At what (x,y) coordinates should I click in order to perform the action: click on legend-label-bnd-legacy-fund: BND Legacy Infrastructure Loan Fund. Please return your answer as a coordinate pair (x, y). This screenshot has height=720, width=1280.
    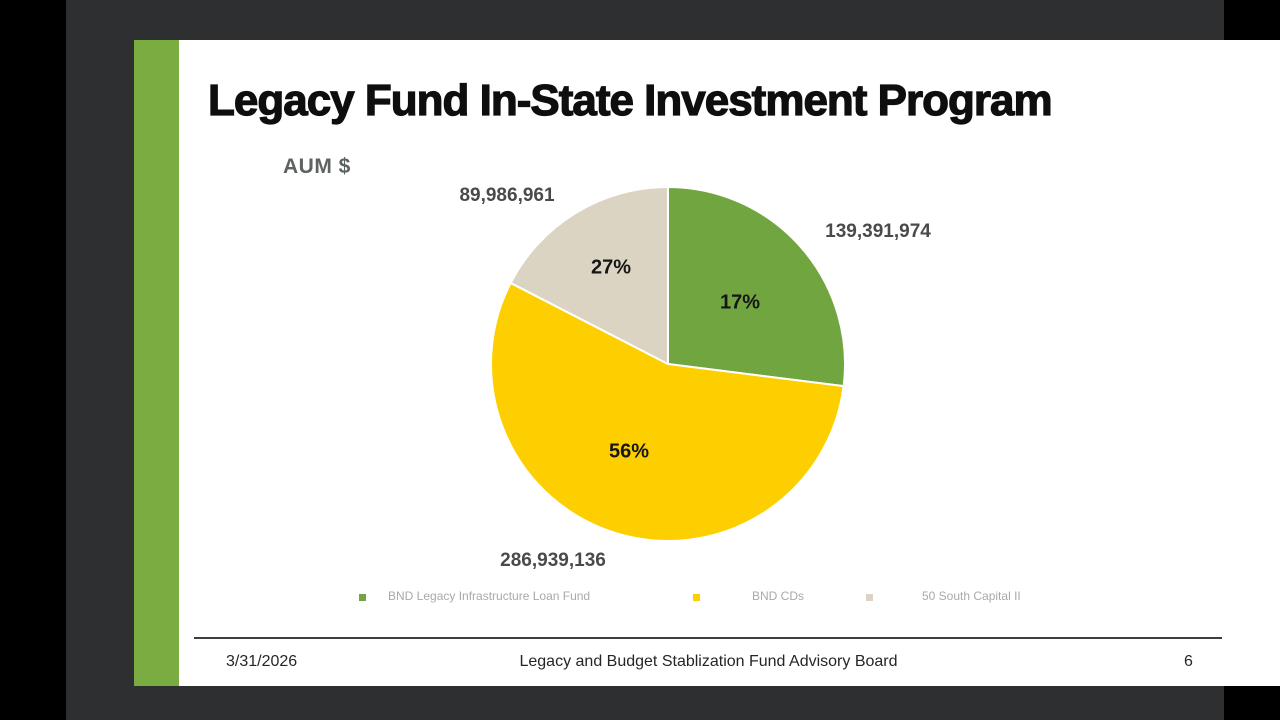
    Looking at the image, I should click on (489, 596).